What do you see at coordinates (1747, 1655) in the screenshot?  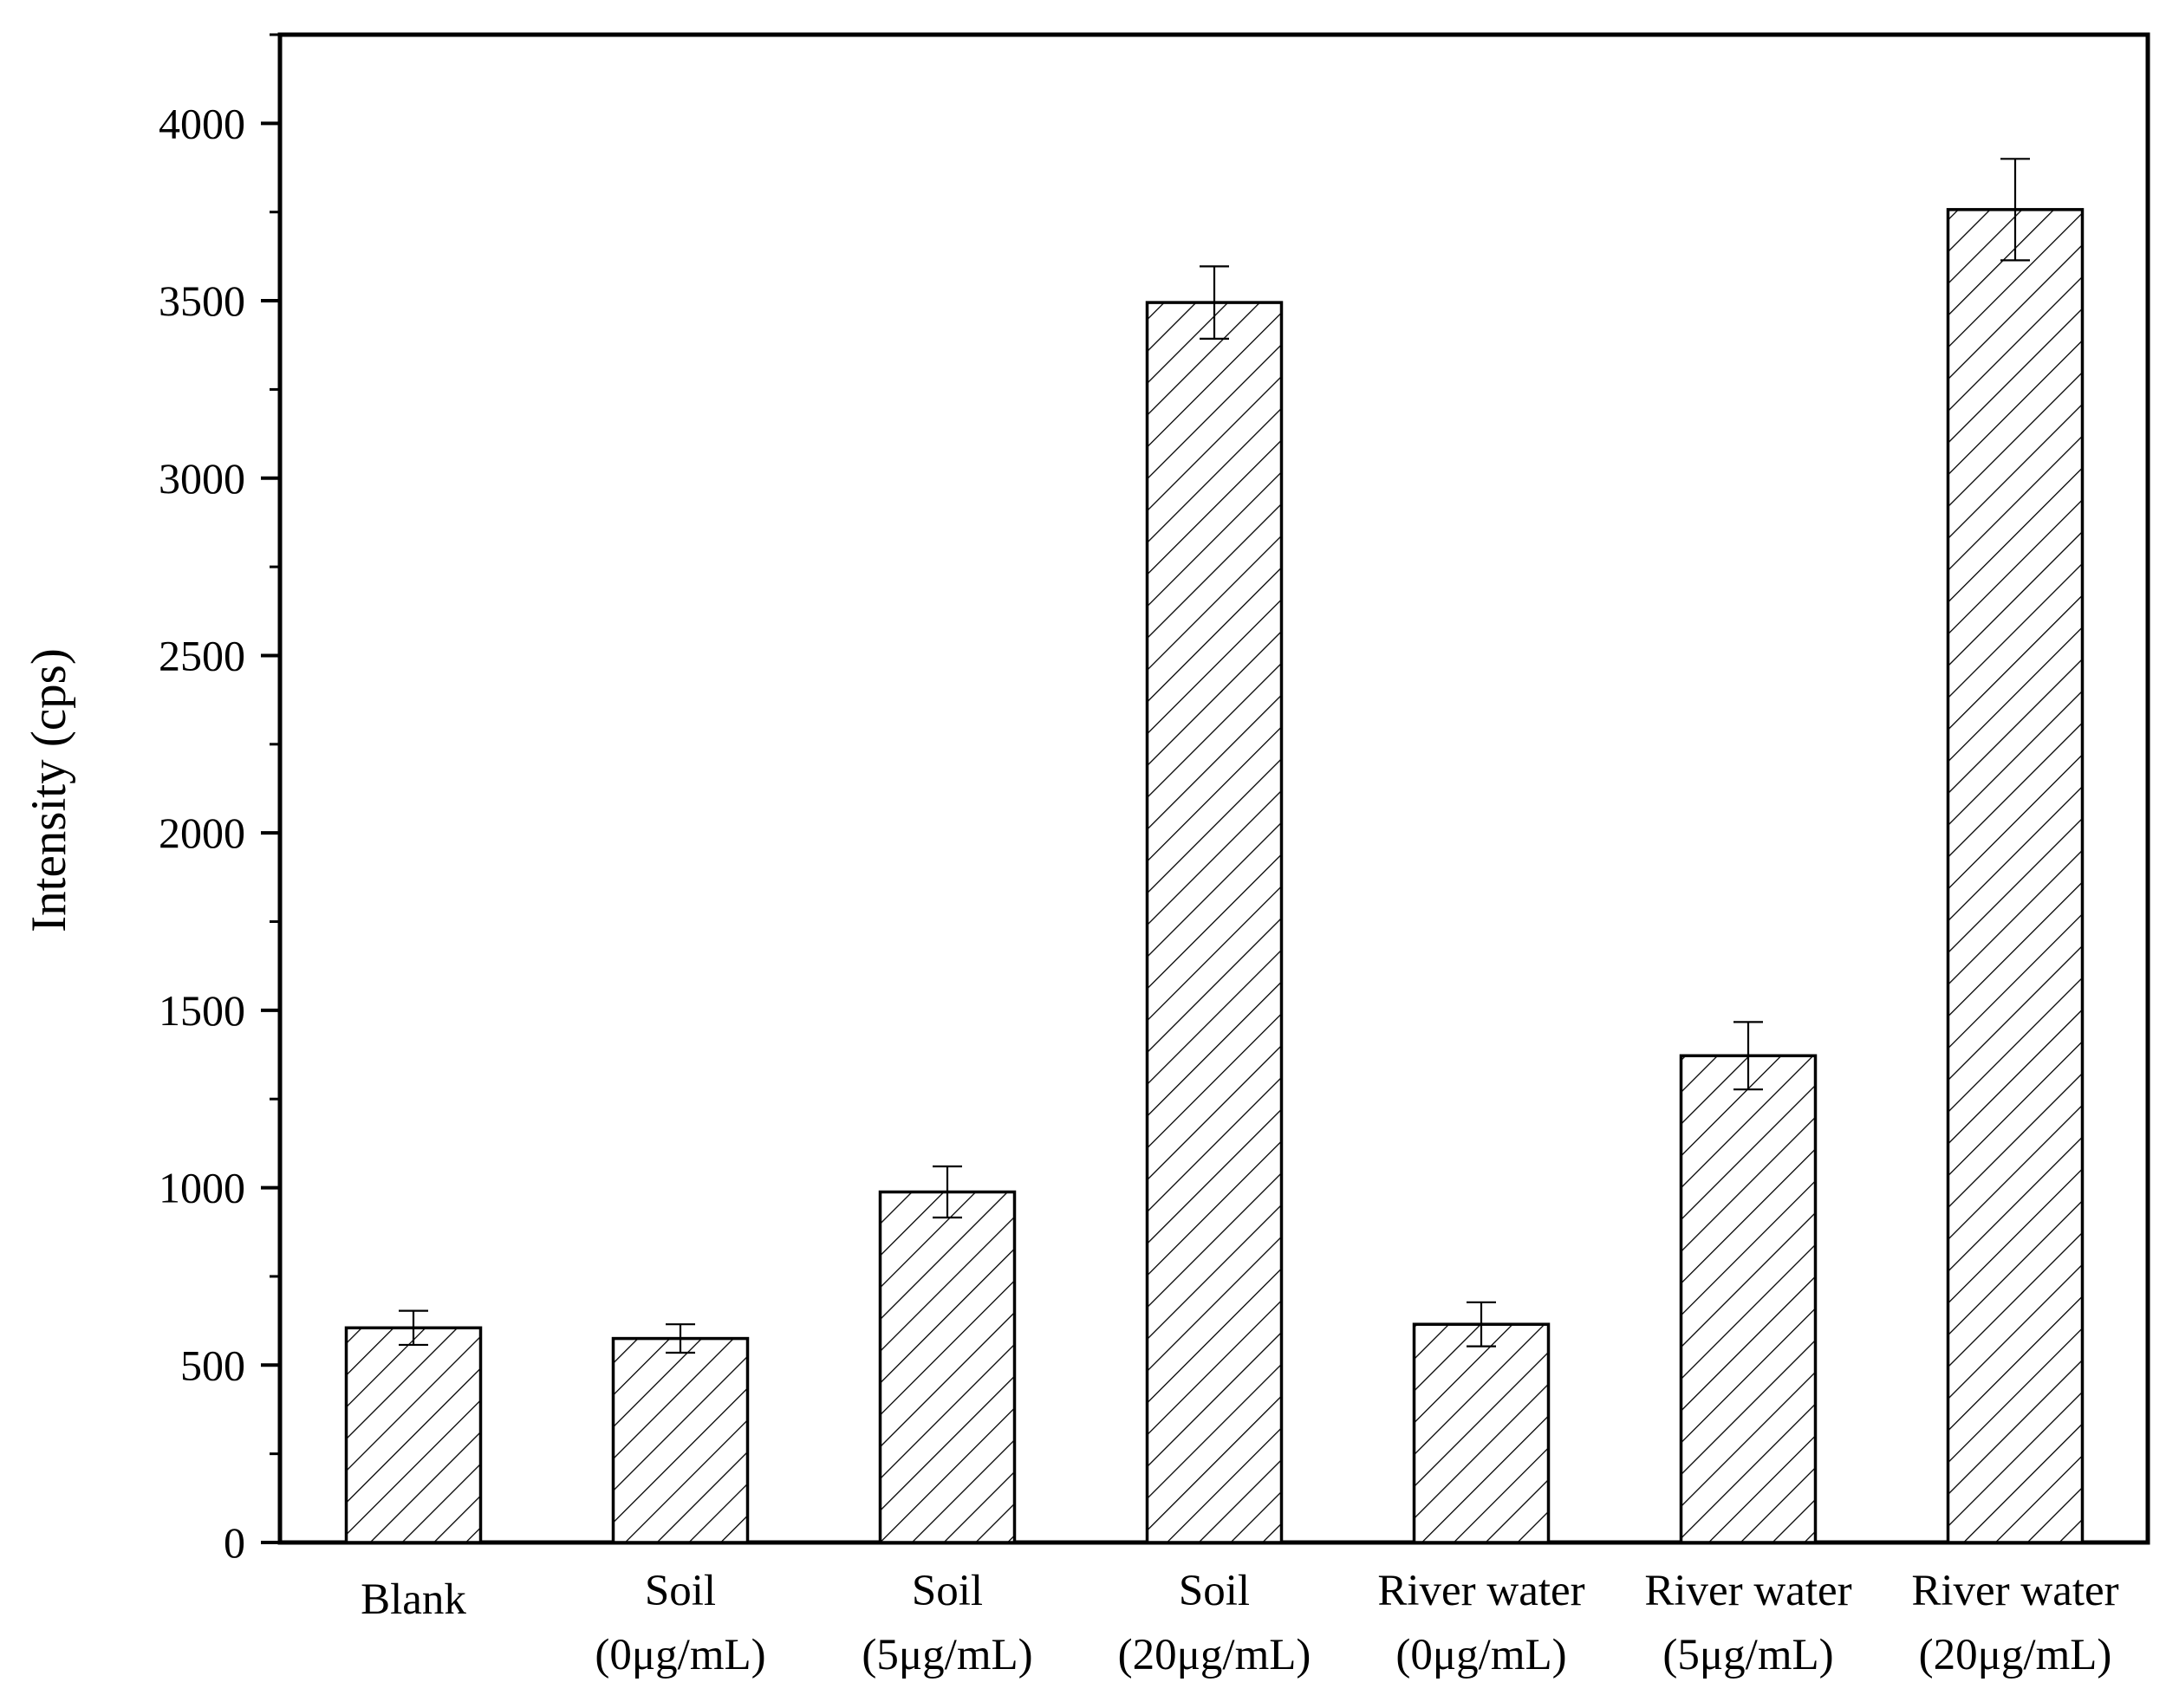 I see `x-label-line2-5: (5μg/mL)` at bounding box center [1747, 1655].